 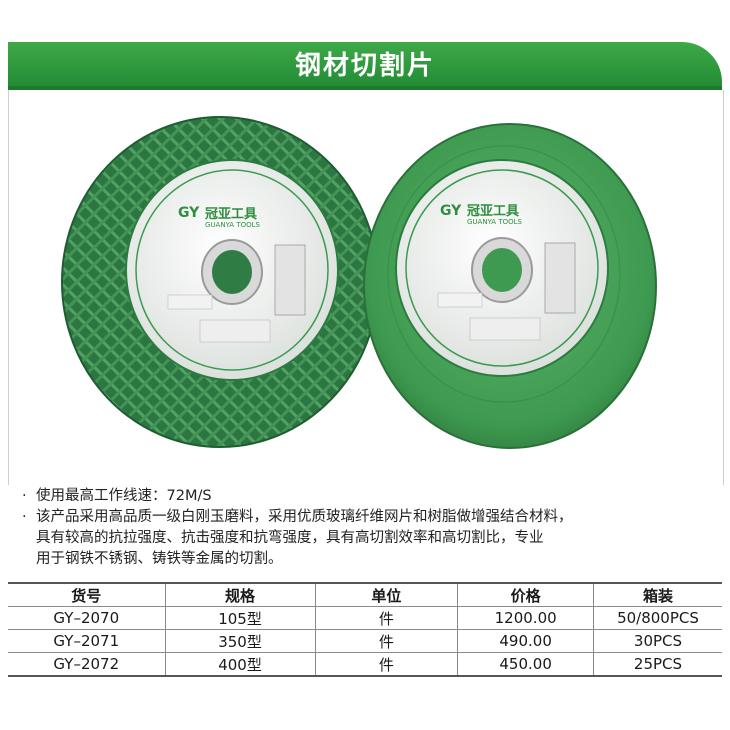 What do you see at coordinates (159, 559) in the screenshot?
I see `description-line: 用于钢铁不锈钢、铸铁等金属的切割。` at bounding box center [159, 559].